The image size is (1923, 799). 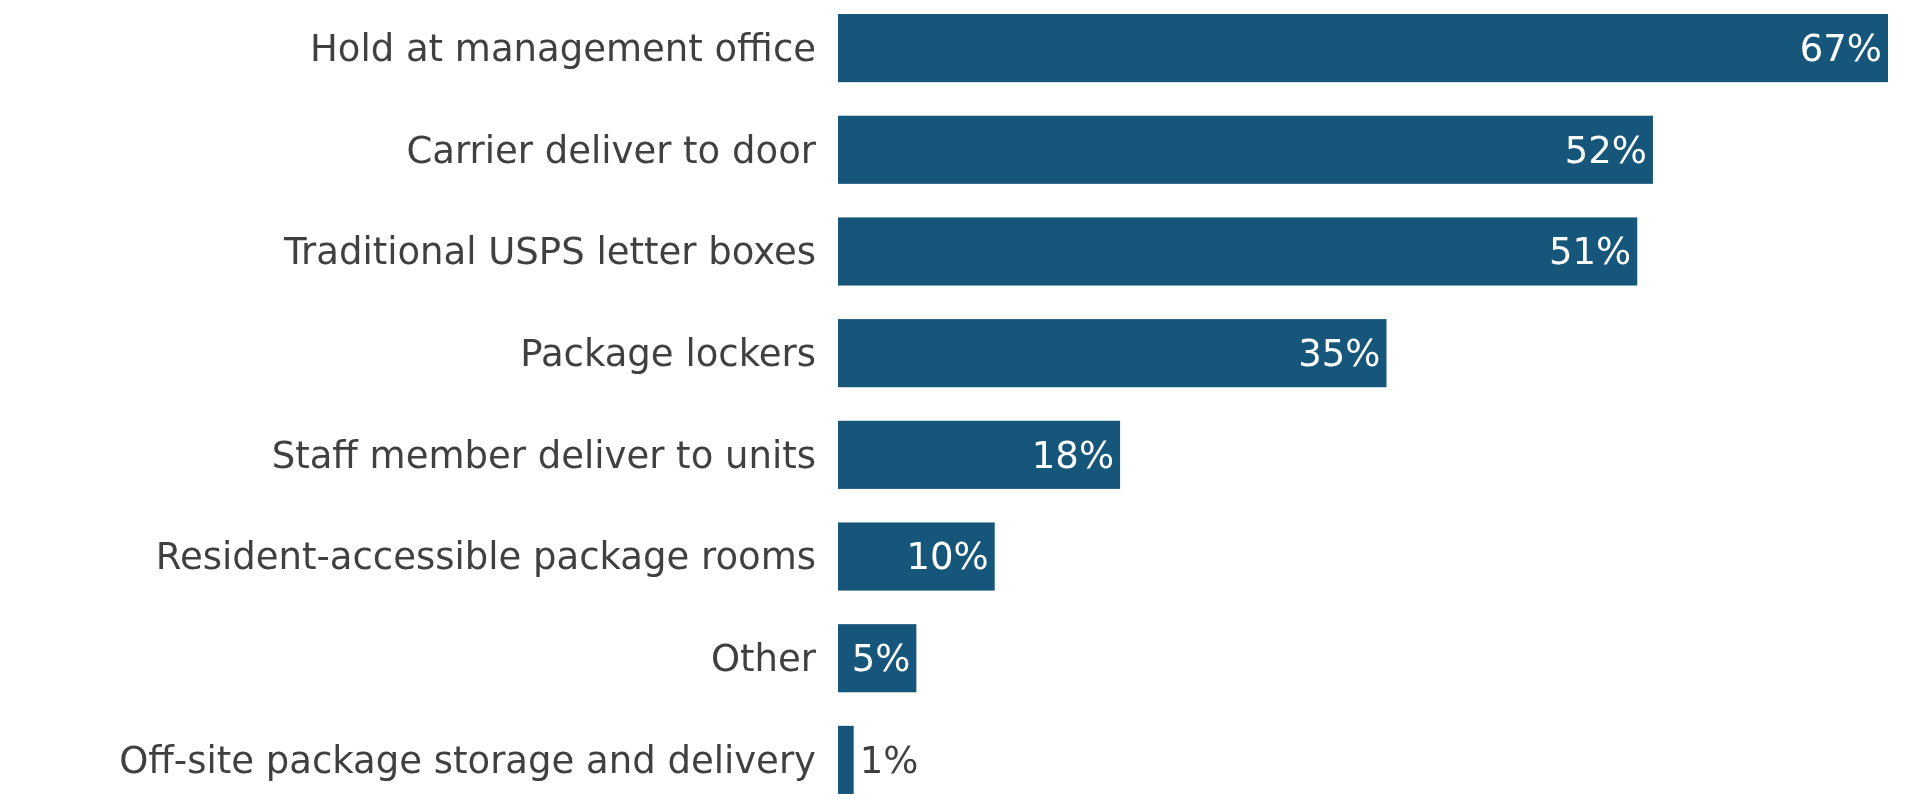 I want to click on data-label: 51%, so click(x=1590, y=252).